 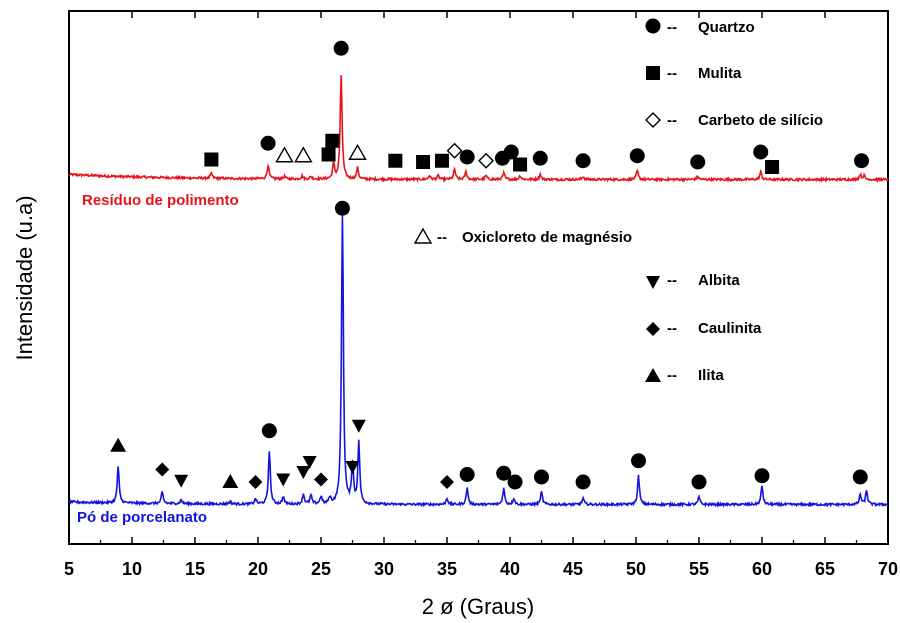 What do you see at coordinates (825, 569) in the screenshot?
I see `x-tick-label: 65` at bounding box center [825, 569].